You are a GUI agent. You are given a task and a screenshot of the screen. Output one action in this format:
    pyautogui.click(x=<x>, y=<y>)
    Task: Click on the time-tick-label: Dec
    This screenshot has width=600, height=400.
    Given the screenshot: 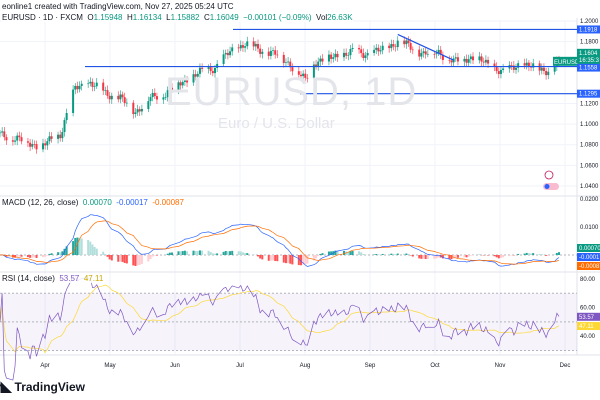 What is the action you would take?
    pyautogui.click(x=565, y=366)
    